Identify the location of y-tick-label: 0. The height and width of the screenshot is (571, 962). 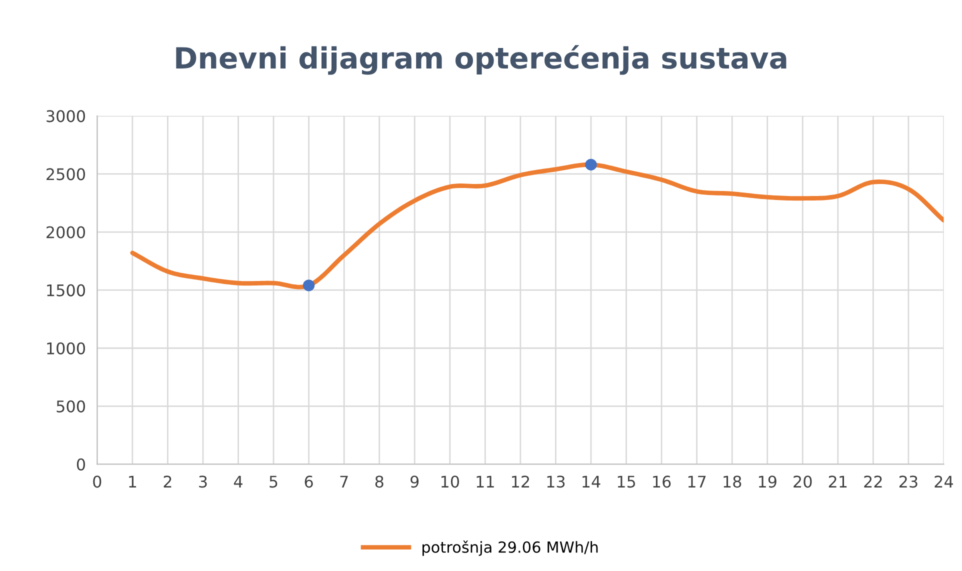
(80, 464).